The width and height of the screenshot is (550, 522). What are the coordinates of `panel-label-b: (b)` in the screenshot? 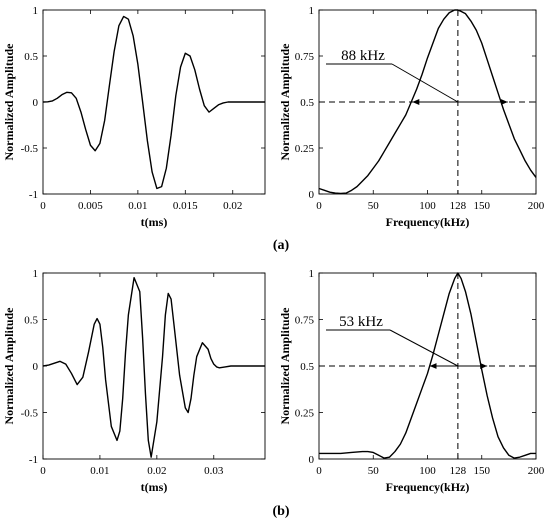 It's located at (280, 511).